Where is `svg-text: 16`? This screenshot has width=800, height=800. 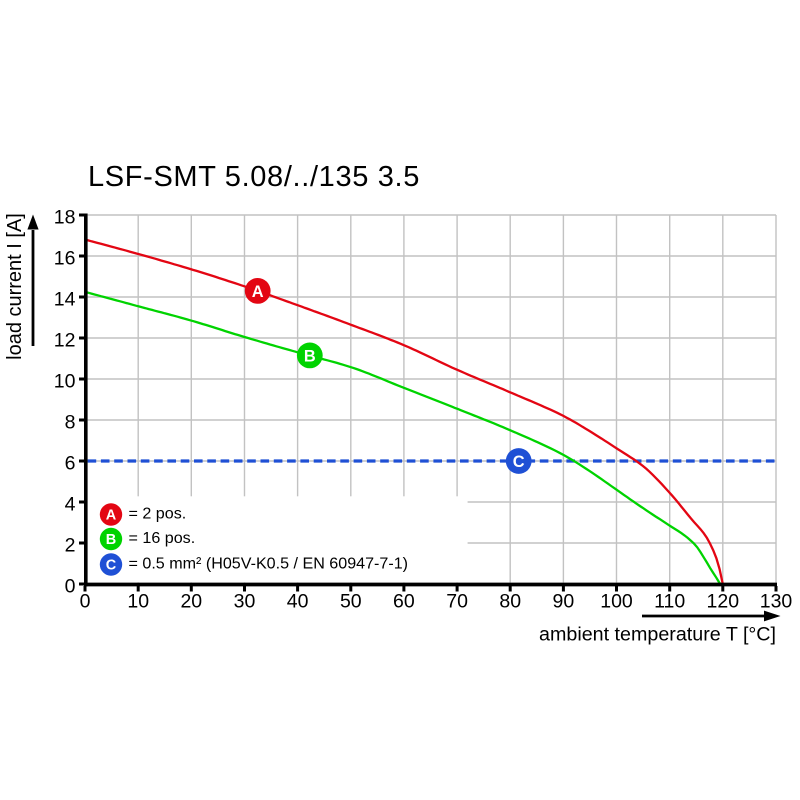
svg-text: 16 is located at coordinates (65, 258).